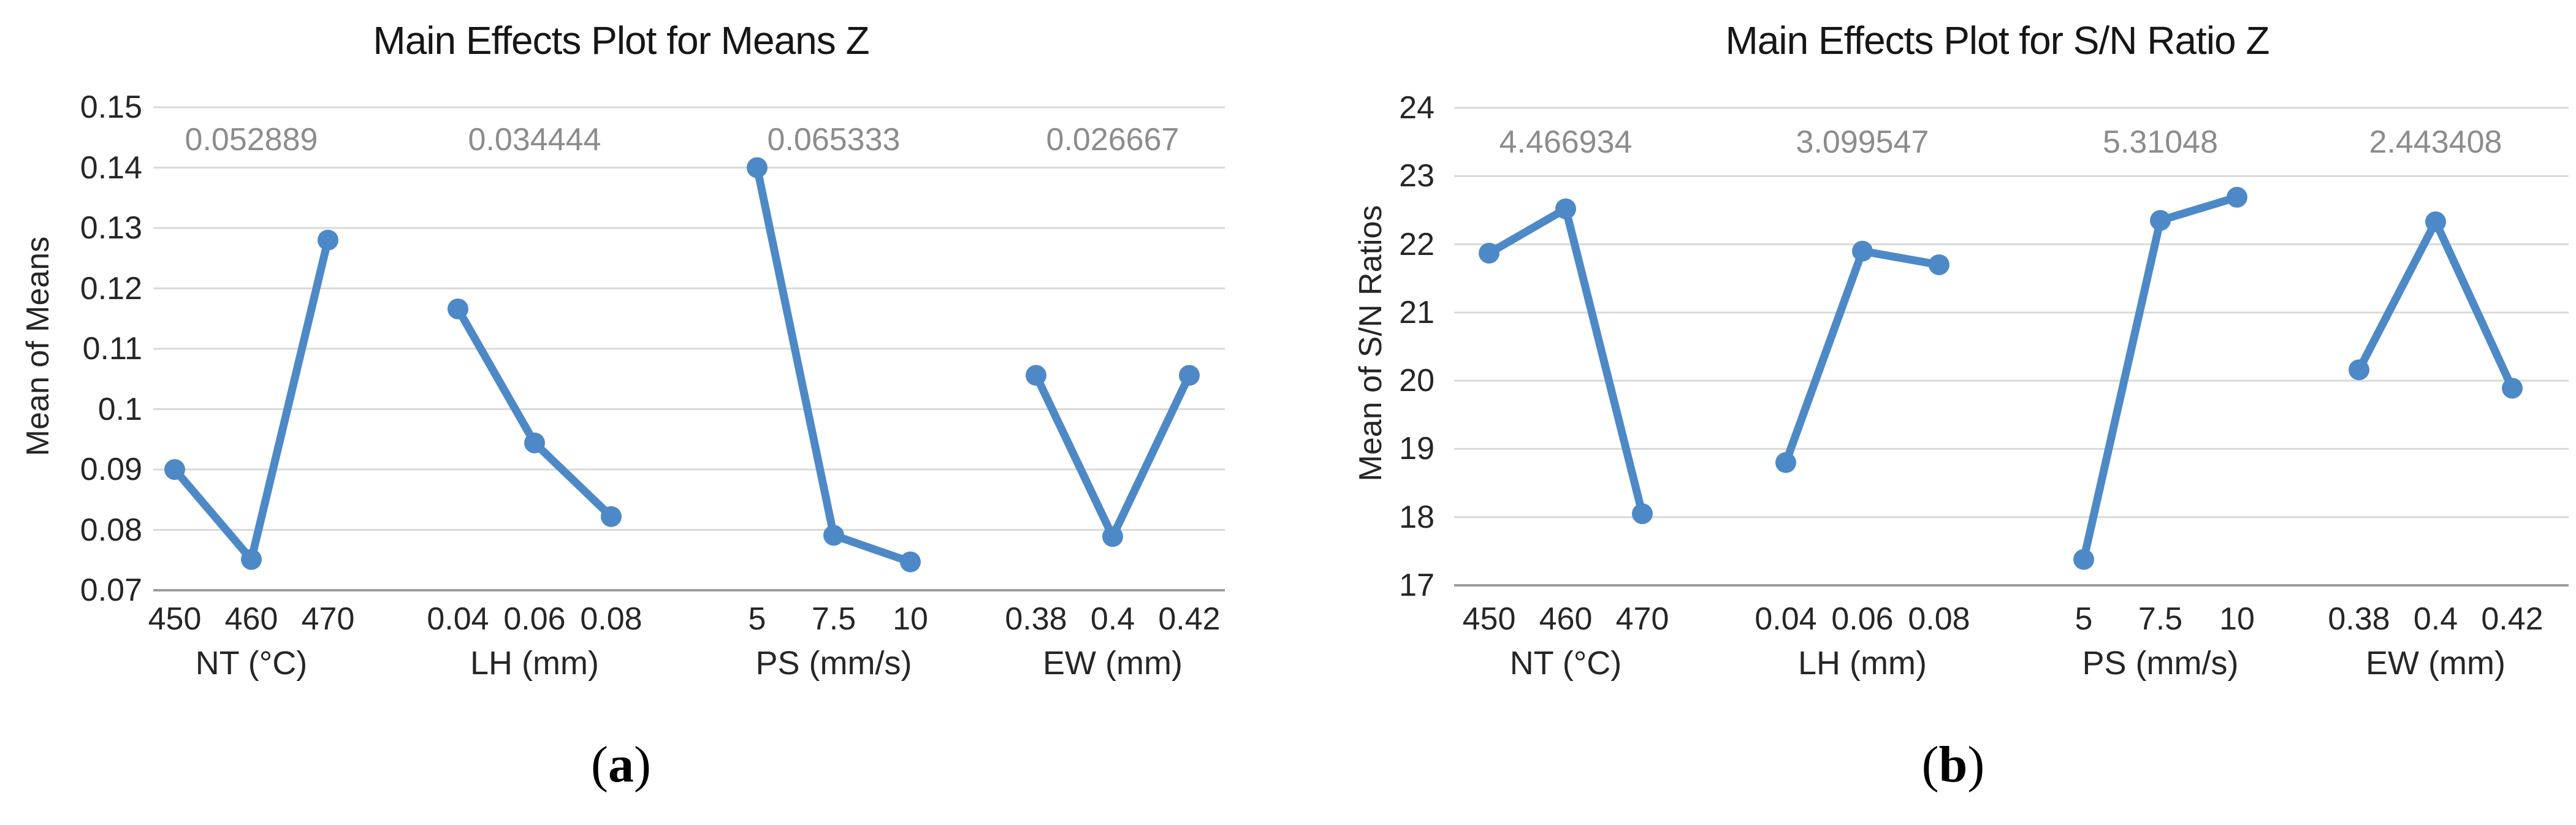 The image size is (2576, 825). I want to click on chart-1-xtick: 5, so click(2084, 619).